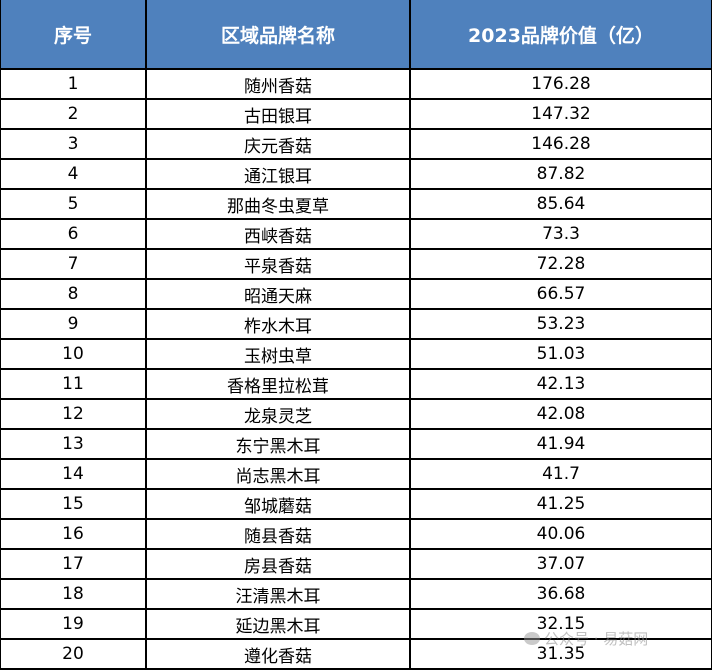 The height and width of the screenshot is (672, 712). I want to click on cell-rank: 15, so click(73, 504).